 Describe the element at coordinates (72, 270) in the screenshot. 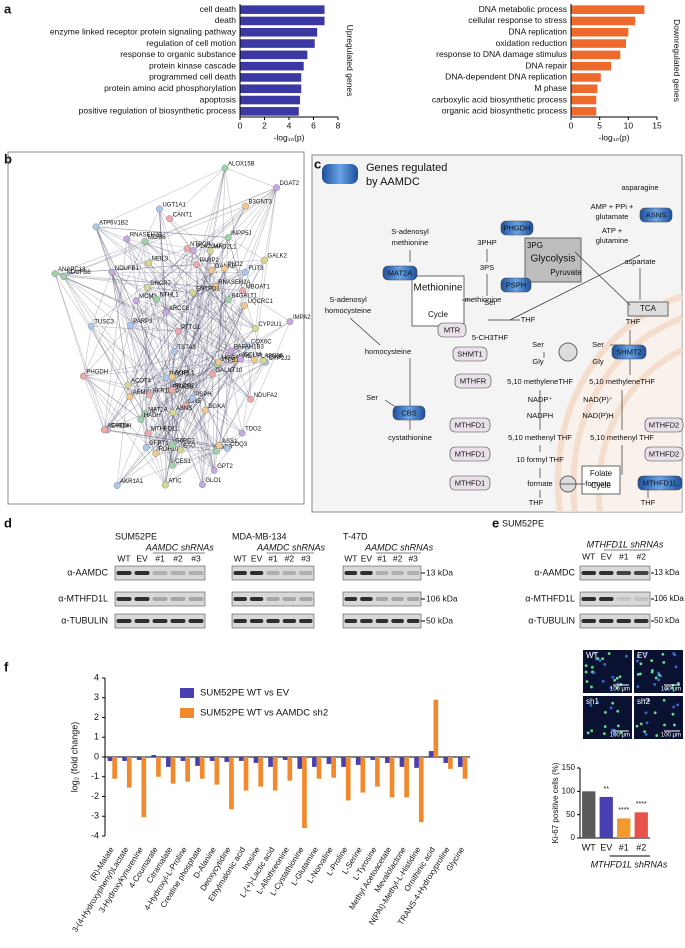

I see `node-label: ANAPC13` at that location.